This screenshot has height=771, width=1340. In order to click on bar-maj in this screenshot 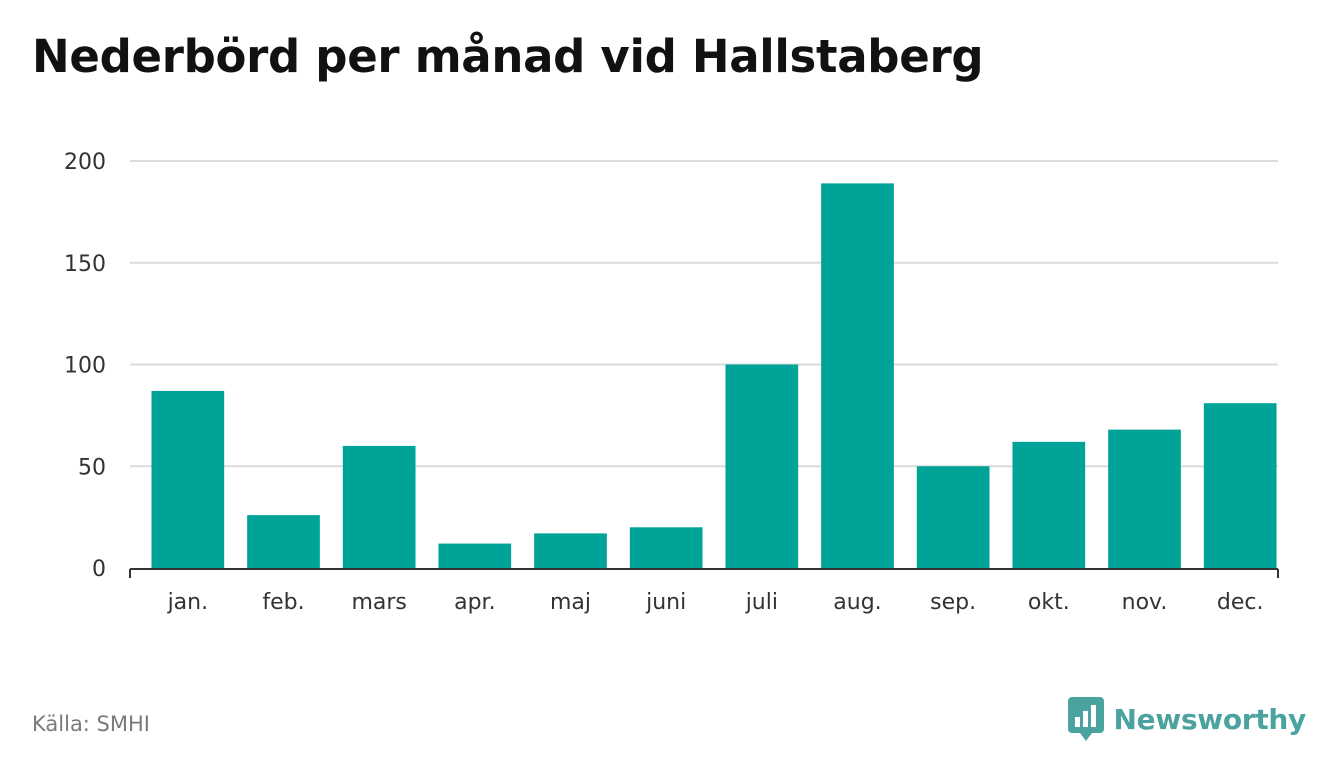, I will do `click(570, 550)`.